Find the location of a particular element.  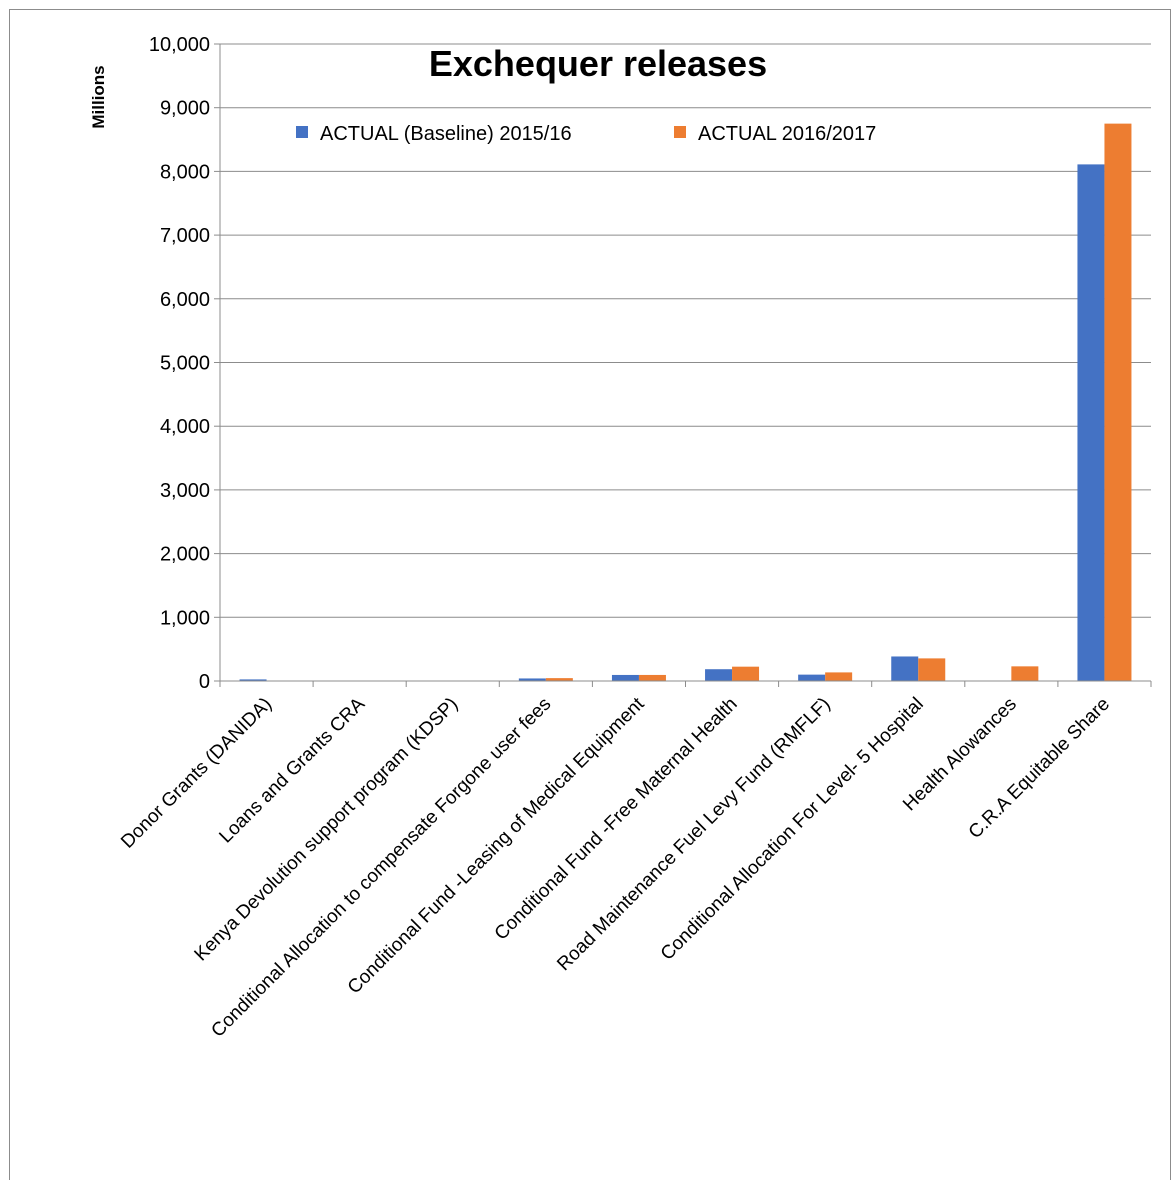

y-tick-label: 4,000 is located at coordinates (185, 427).